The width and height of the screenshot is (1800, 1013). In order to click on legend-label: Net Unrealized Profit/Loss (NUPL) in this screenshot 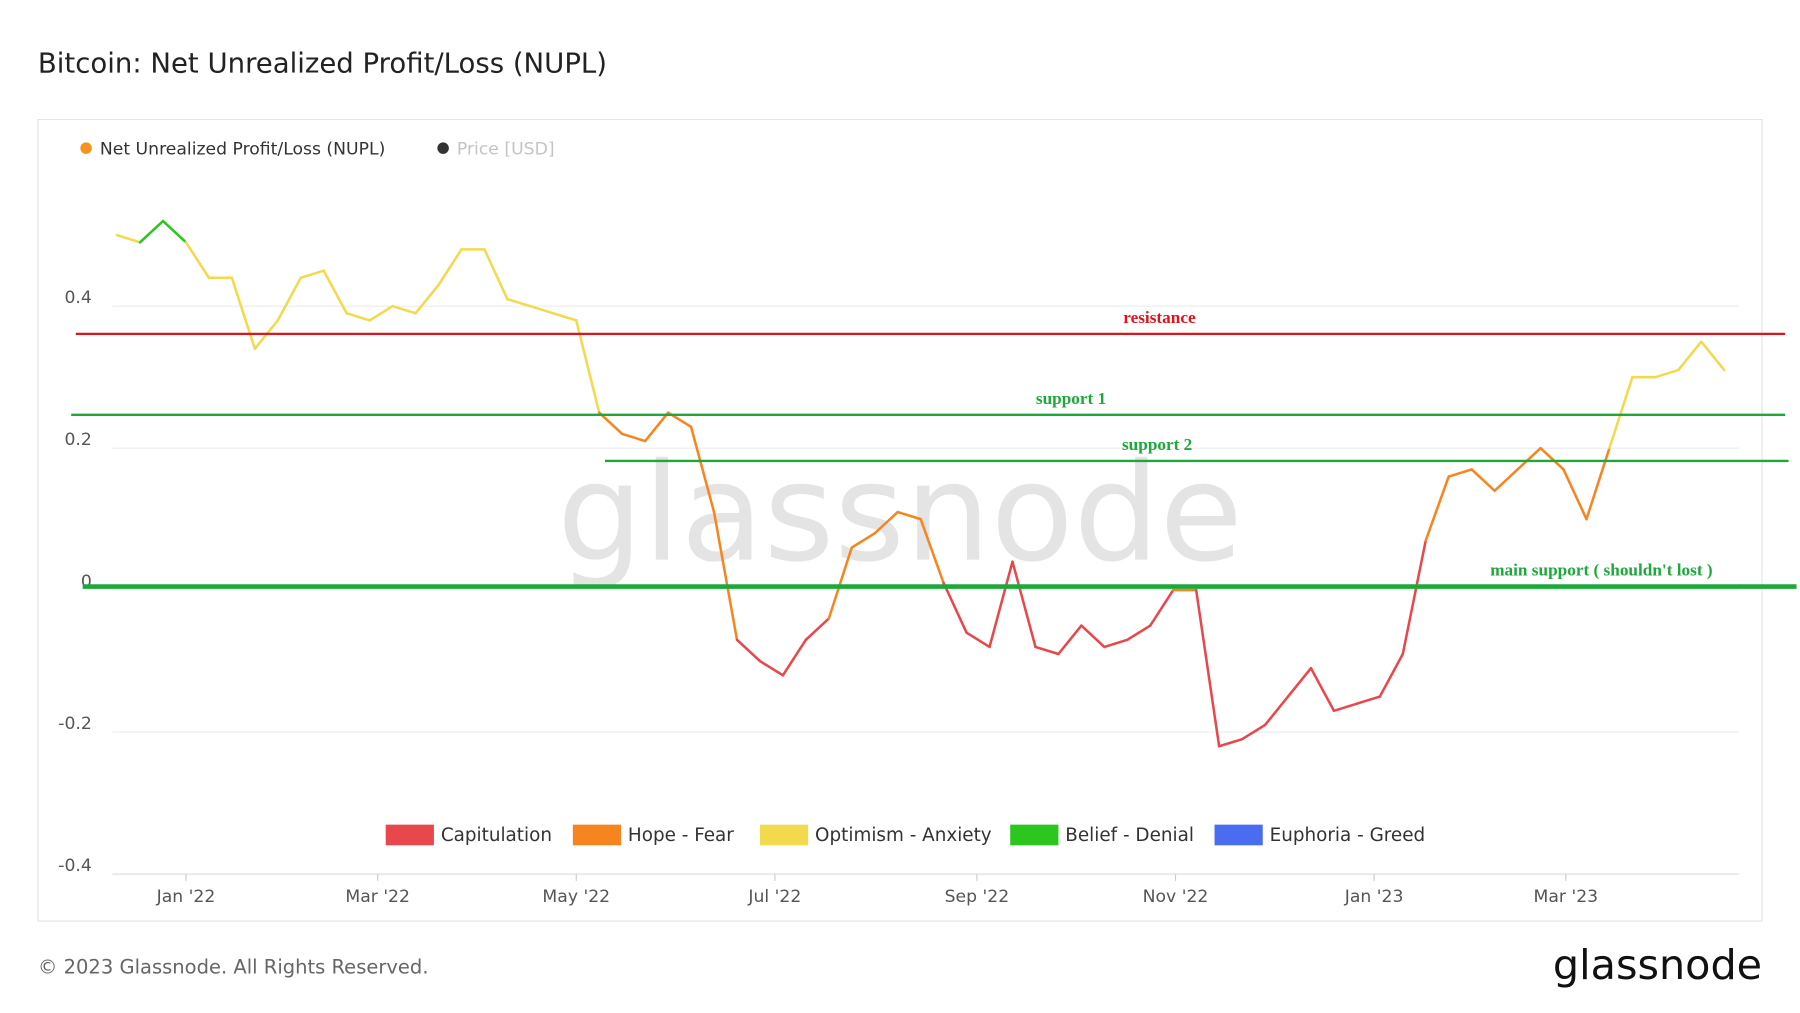, I will do `click(242, 149)`.